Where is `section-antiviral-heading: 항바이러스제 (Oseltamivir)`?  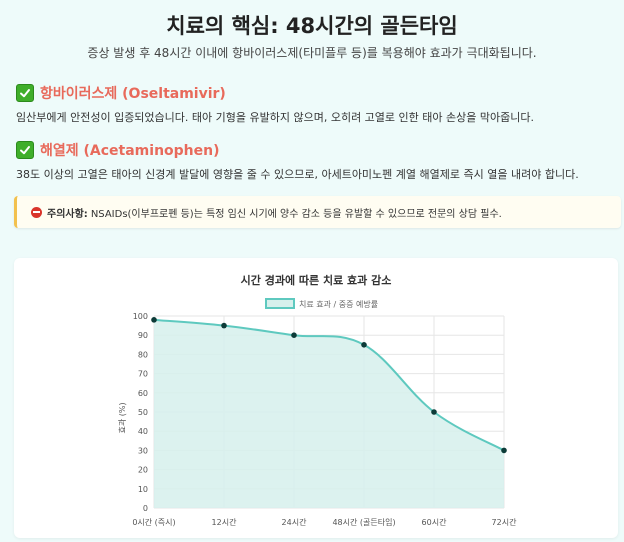
section-antiviral-heading: 항바이러스제 (Oseltamivir) is located at coordinates (121, 93).